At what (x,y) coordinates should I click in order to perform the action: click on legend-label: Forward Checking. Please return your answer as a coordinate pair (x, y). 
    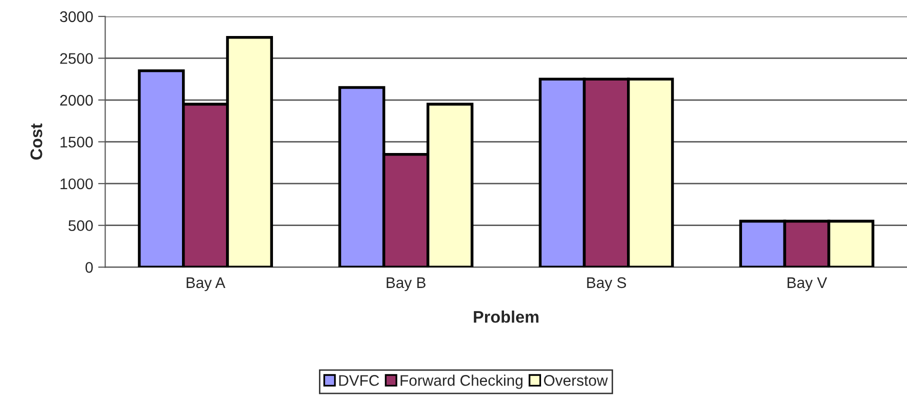
    Looking at the image, I should click on (461, 381).